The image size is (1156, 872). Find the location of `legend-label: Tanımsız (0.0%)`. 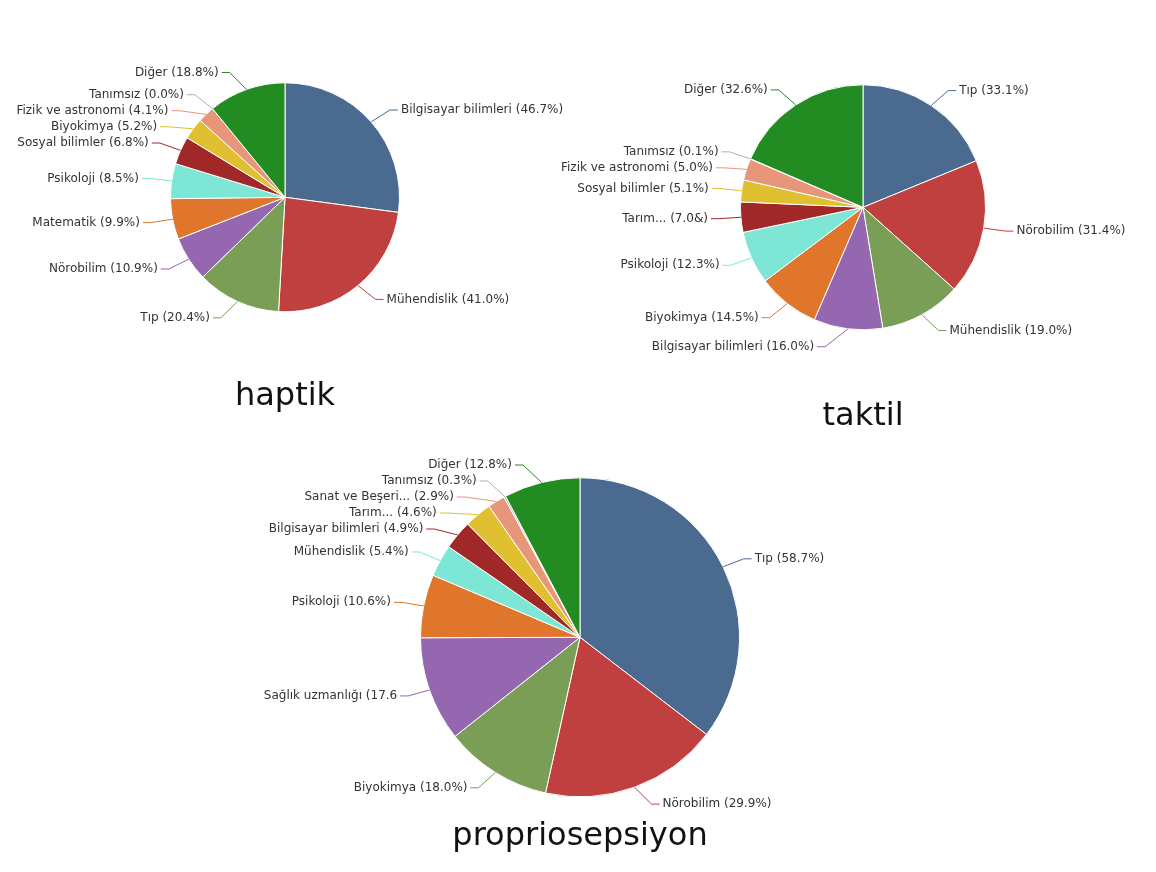

legend-label: Tanımsız (0.0%) is located at coordinates (136, 93).